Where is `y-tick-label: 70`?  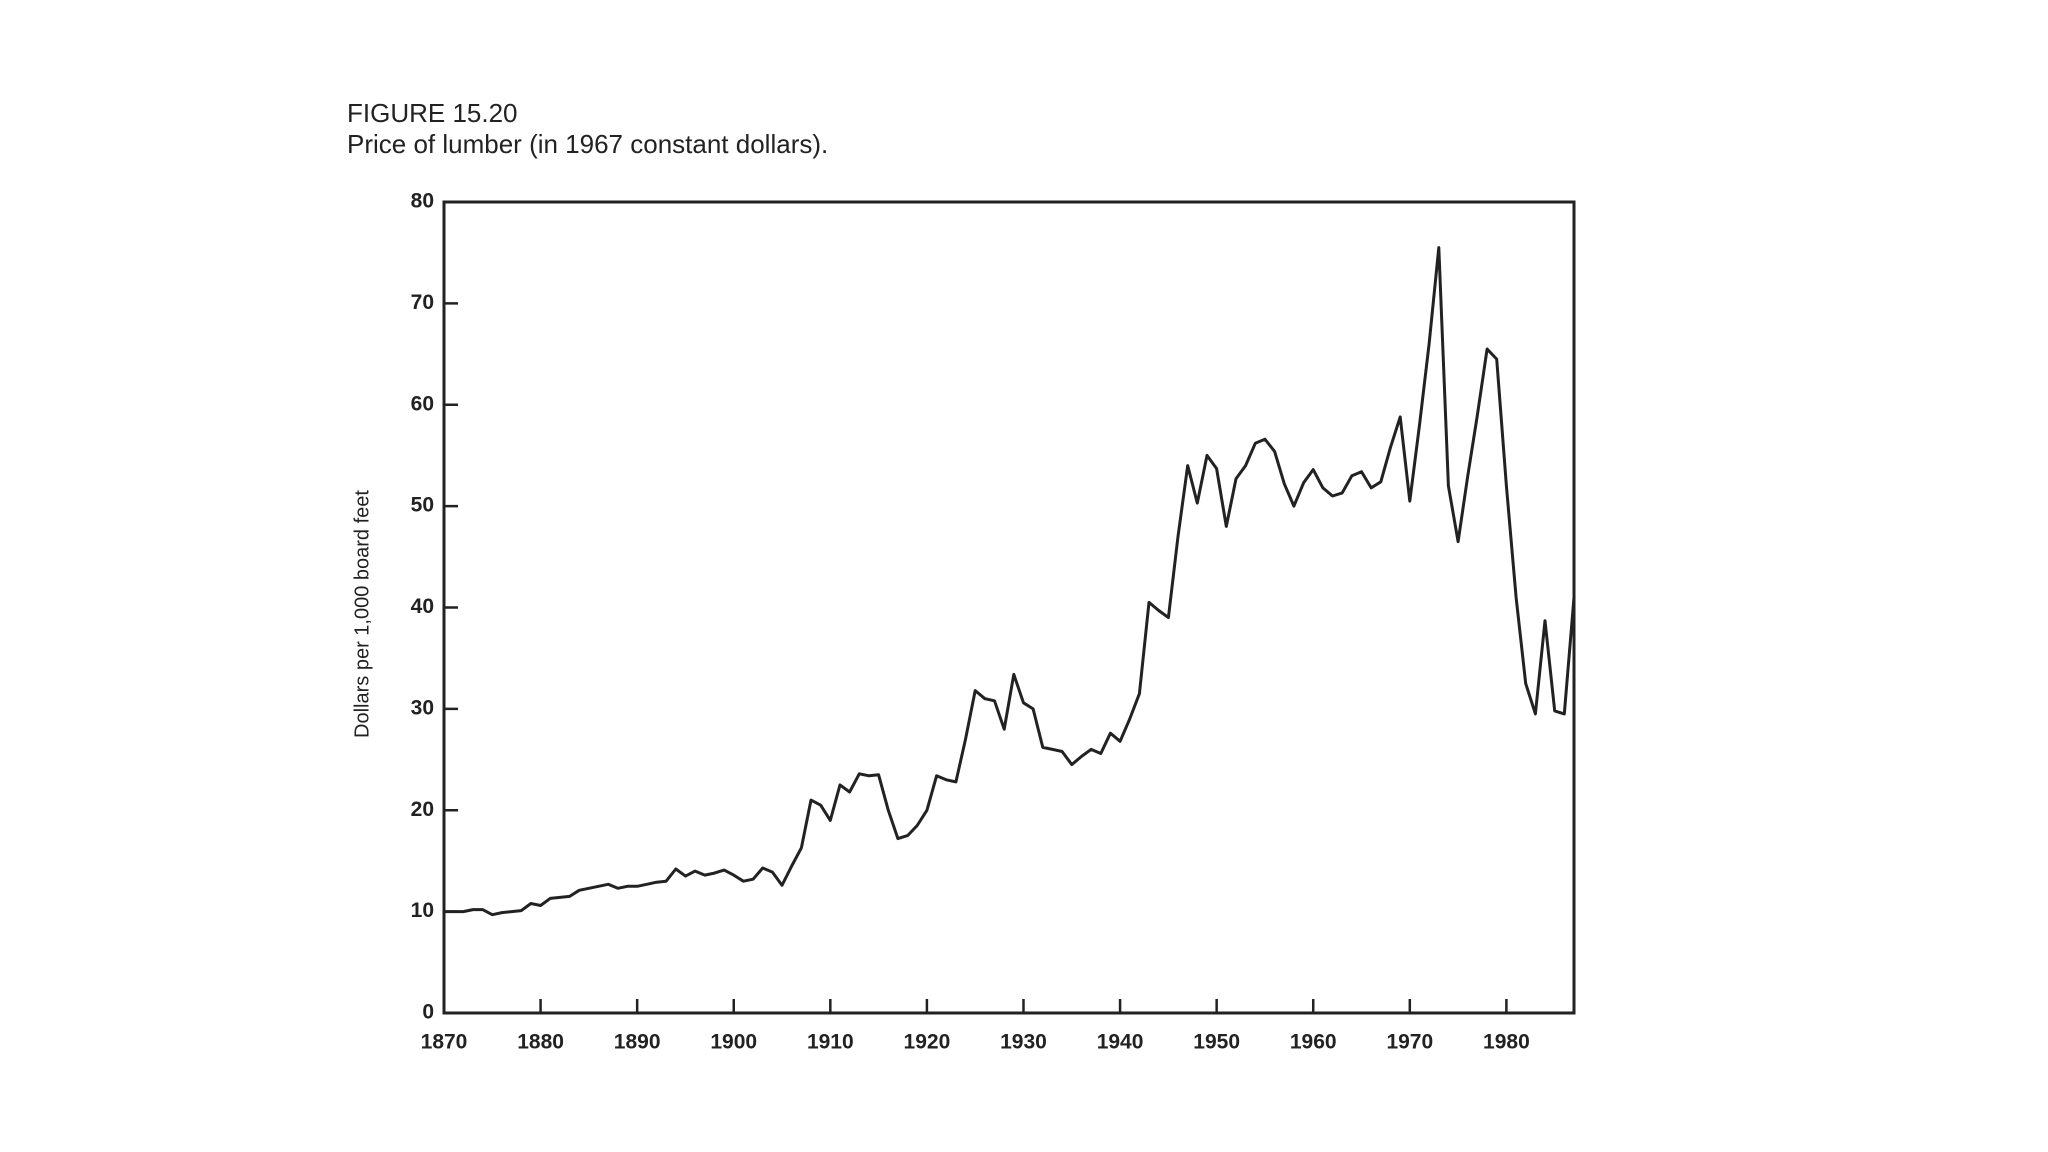
y-tick-label: 70 is located at coordinates (422, 302).